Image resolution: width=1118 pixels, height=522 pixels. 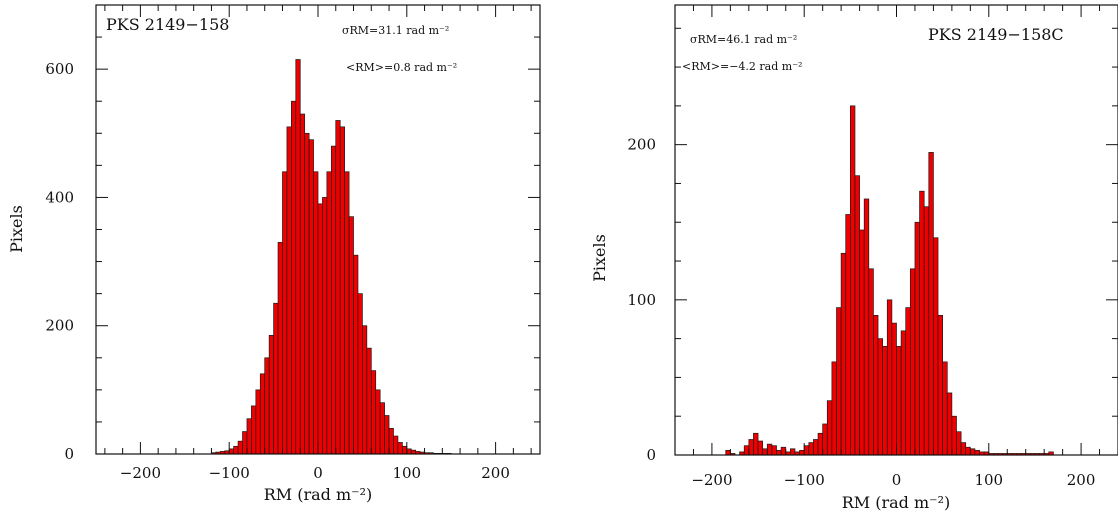 What do you see at coordinates (318, 494) in the screenshot?
I see `x-axis-title-left: RM (rad m⁻²)` at bounding box center [318, 494].